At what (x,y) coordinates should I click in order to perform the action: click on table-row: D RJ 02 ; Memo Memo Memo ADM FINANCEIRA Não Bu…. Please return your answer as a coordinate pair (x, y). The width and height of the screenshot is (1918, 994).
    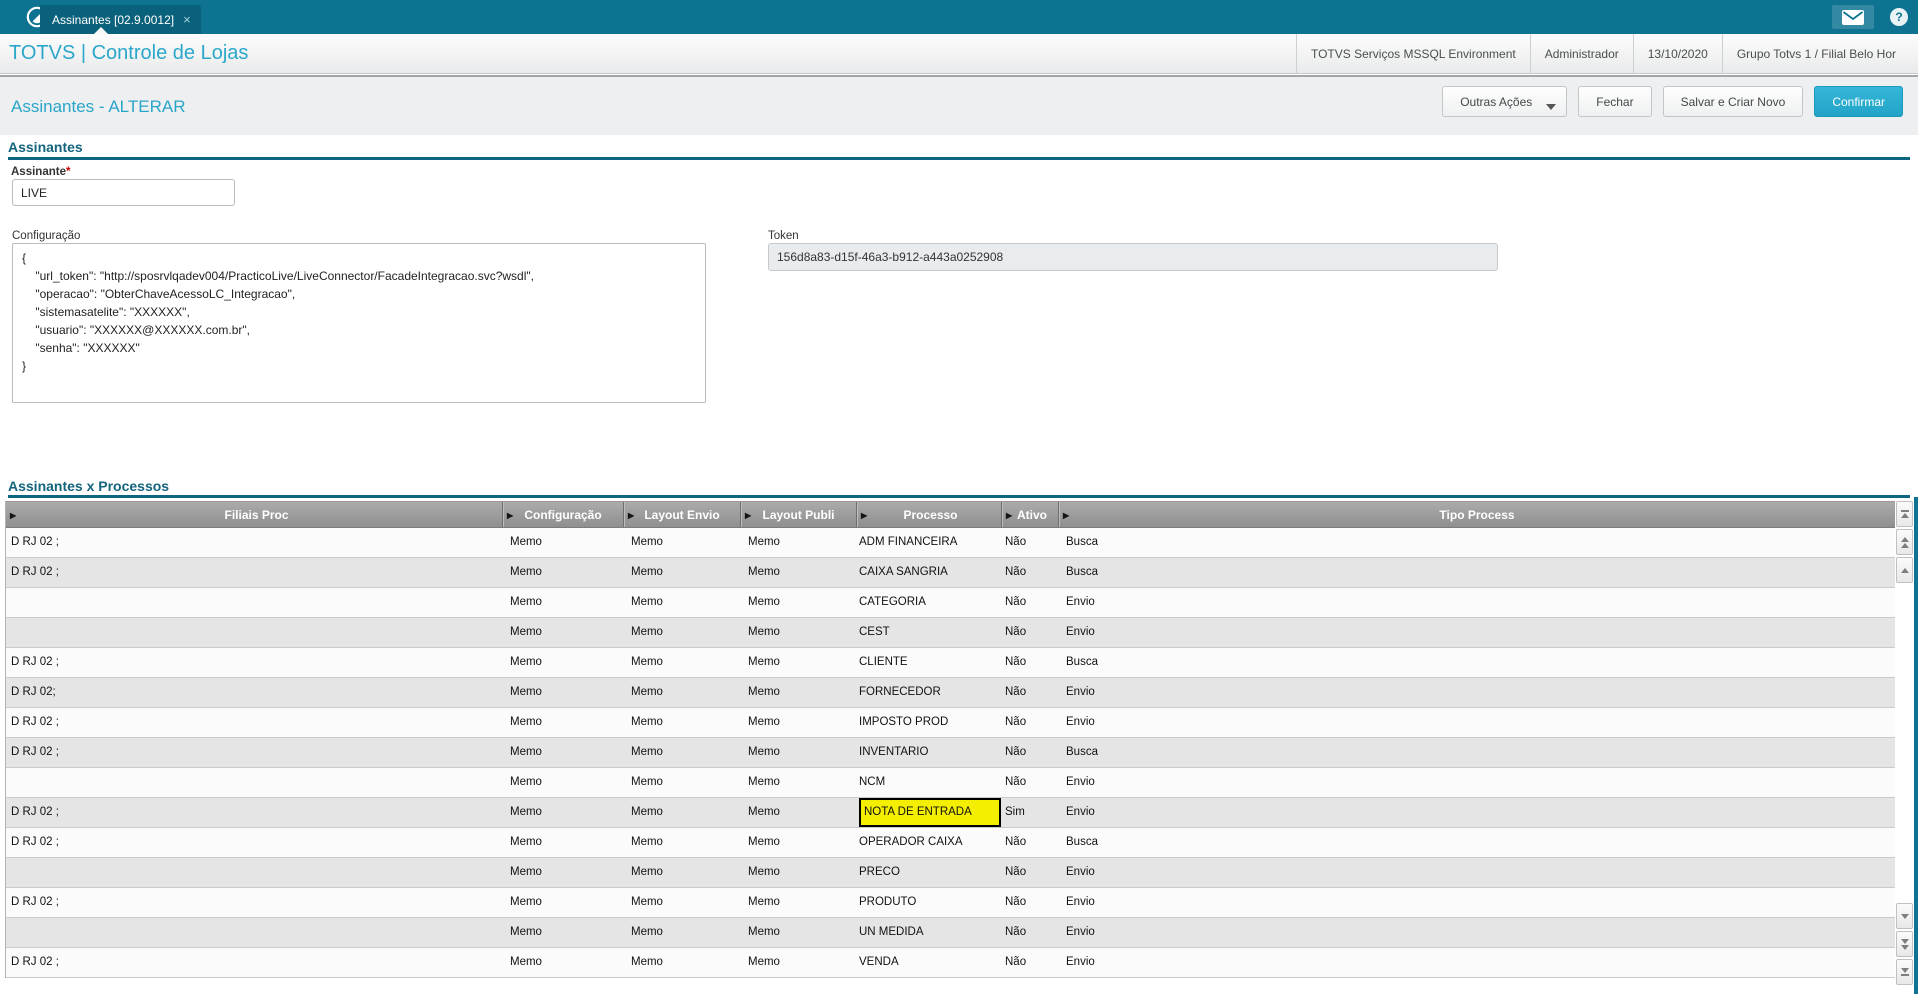
    Looking at the image, I should click on (950, 543).